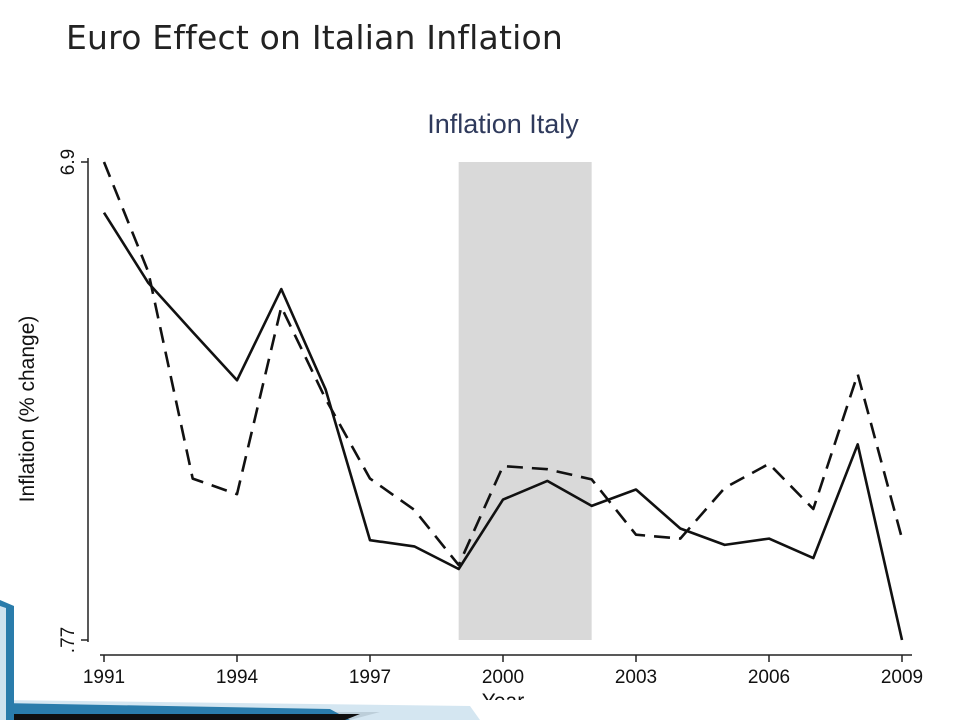 The height and width of the screenshot is (720, 960). Describe the element at coordinates (68, 640) in the screenshot. I see `y-tick-label: .77` at that location.